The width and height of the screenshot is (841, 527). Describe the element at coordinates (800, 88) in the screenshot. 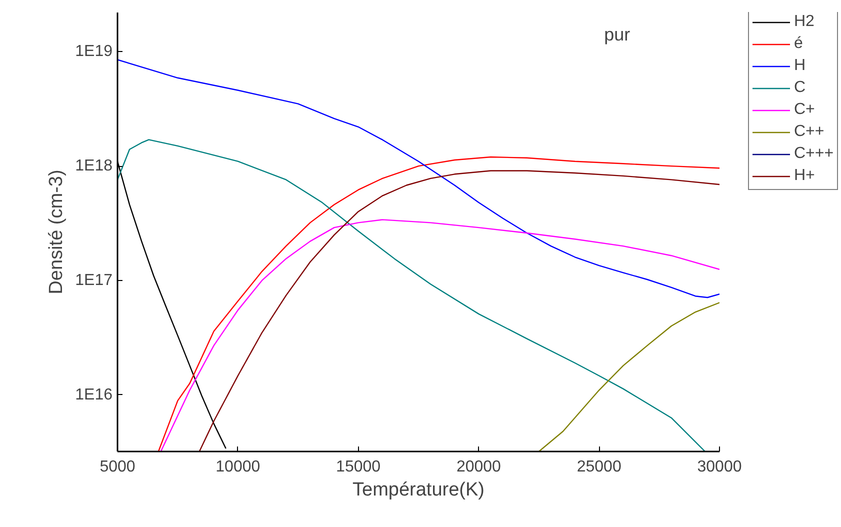

I see `legend-label: C` at that location.